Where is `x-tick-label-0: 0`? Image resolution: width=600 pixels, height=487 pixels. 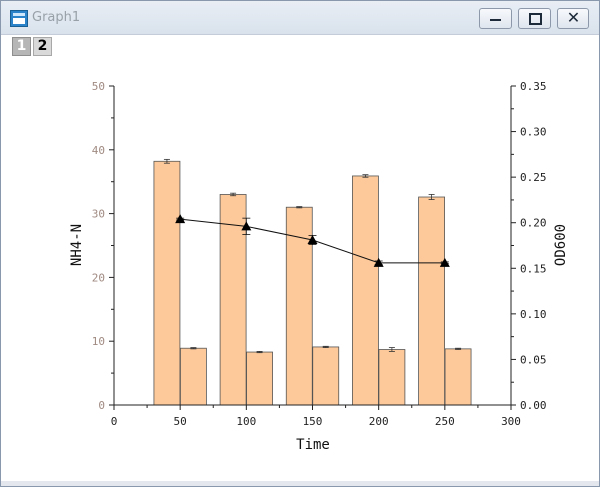
x-tick-label-0: 0 is located at coordinates (114, 421).